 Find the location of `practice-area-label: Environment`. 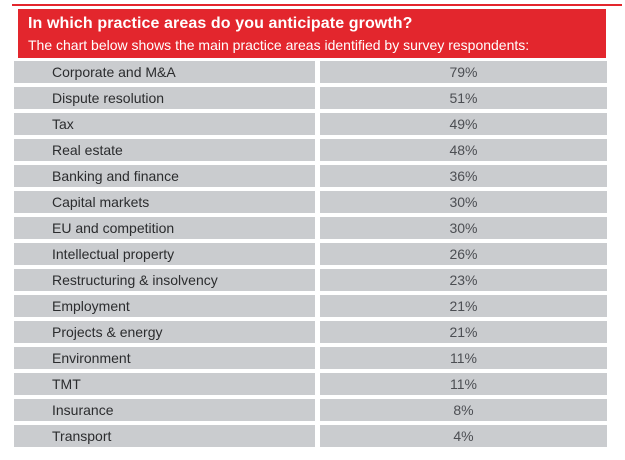

practice-area-label: Environment is located at coordinates (164, 358).